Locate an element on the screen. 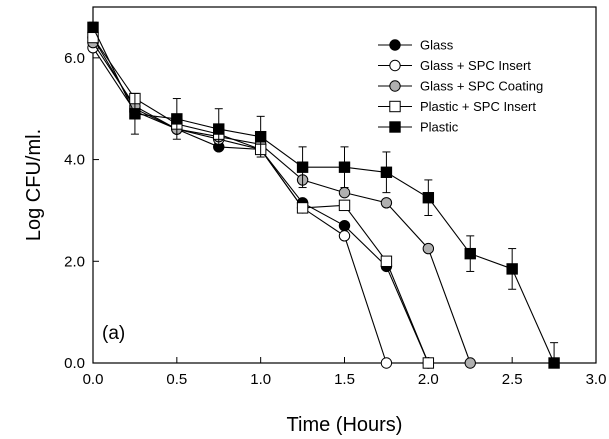 The height and width of the screenshot is (439, 609). x-tick-label: 2.5 is located at coordinates (512, 379).